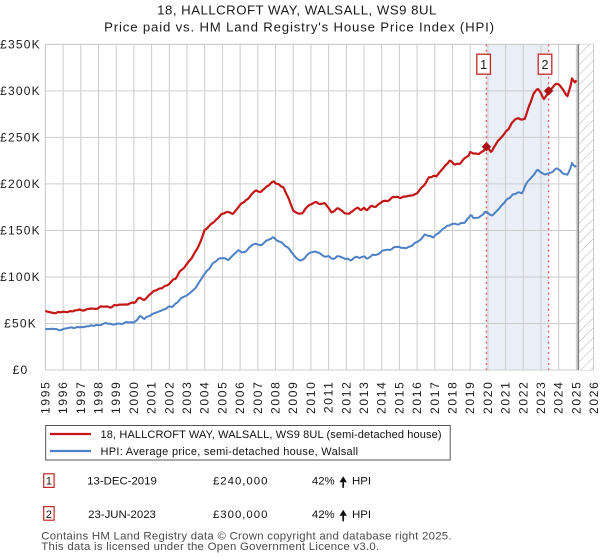  I want to click on svg-text: 2020, so click(488, 398).